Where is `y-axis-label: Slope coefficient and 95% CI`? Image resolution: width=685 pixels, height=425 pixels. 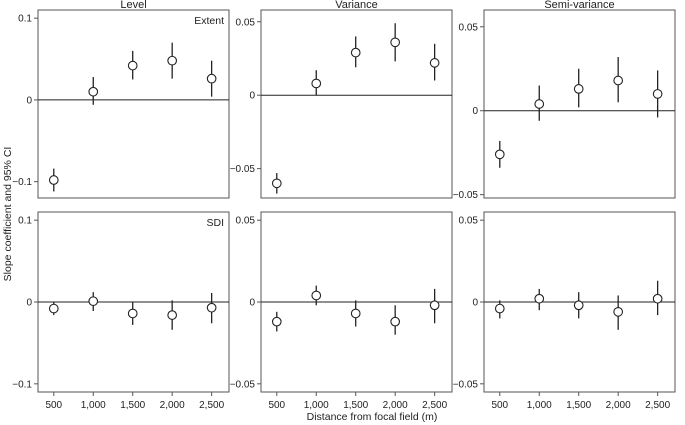 y-axis-label: Slope coefficient and 95% CI is located at coordinates (8, 214).